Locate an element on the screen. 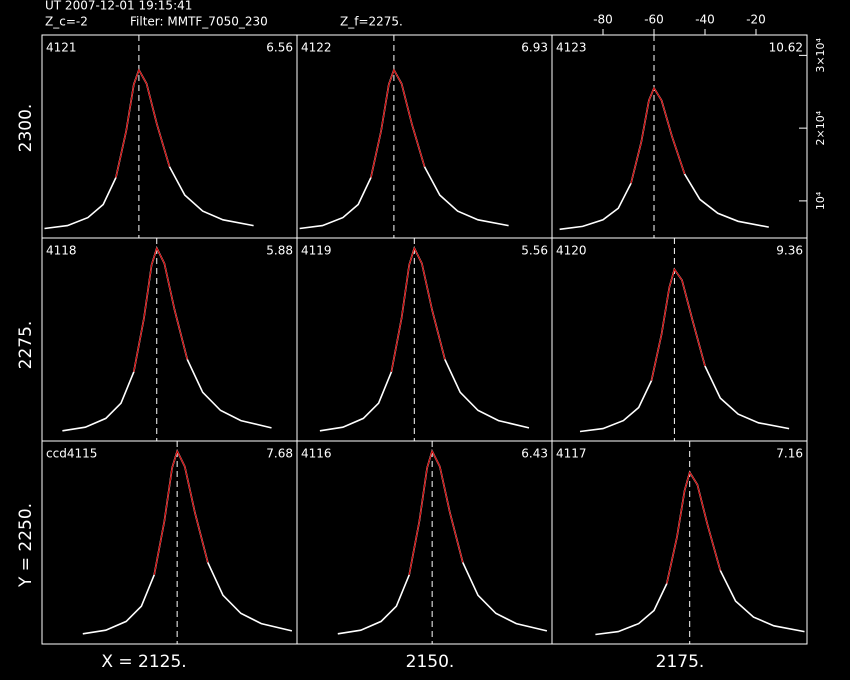 The height and width of the screenshot is (680, 850). date: UT 2007-12-01 19:15:41 is located at coordinates (118, 6).